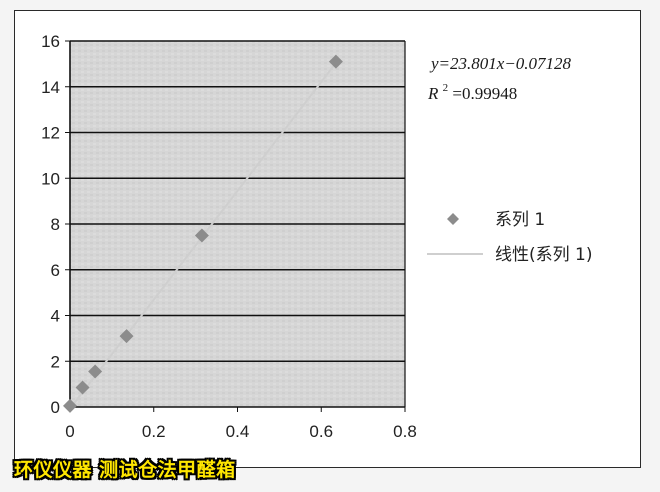 The width and height of the screenshot is (660, 492). What do you see at coordinates (125, 470) in the screenshot?
I see `caption-overlay: 环仪仪器 测试仓法甲醛箱` at bounding box center [125, 470].